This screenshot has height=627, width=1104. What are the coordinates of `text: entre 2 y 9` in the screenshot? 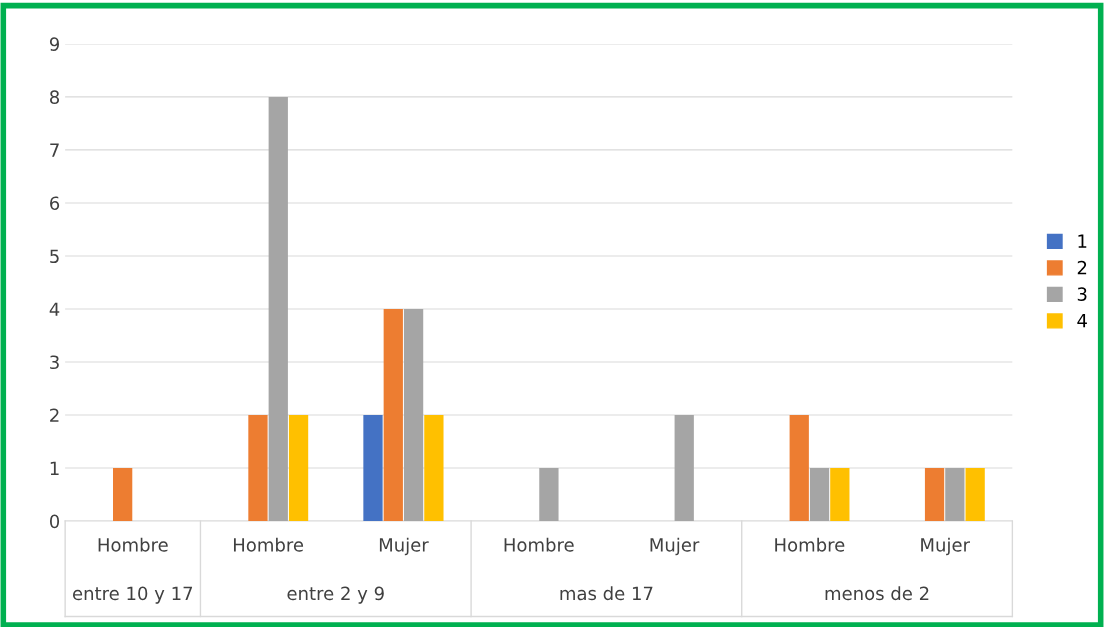 It's located at (335, 595).